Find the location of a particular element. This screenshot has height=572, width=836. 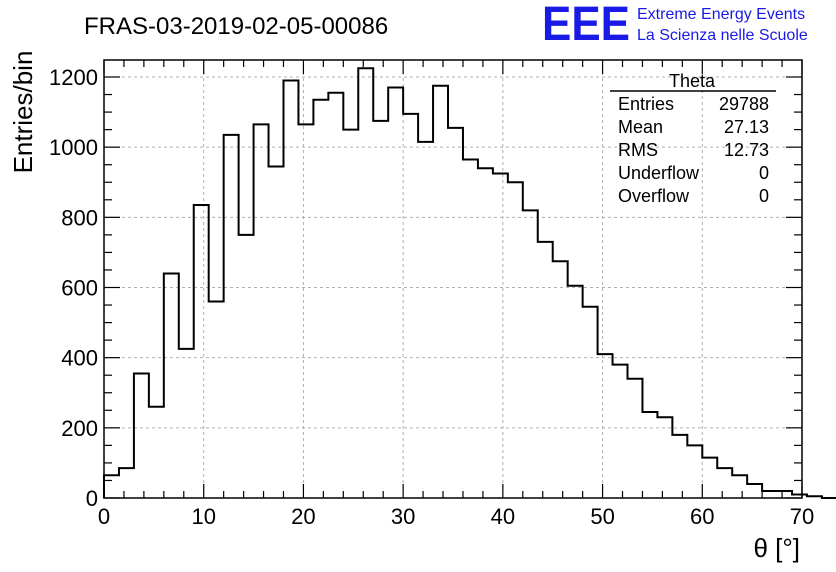

logo-line-1: Extreme Energy Events is located at coordinates (721, 14).